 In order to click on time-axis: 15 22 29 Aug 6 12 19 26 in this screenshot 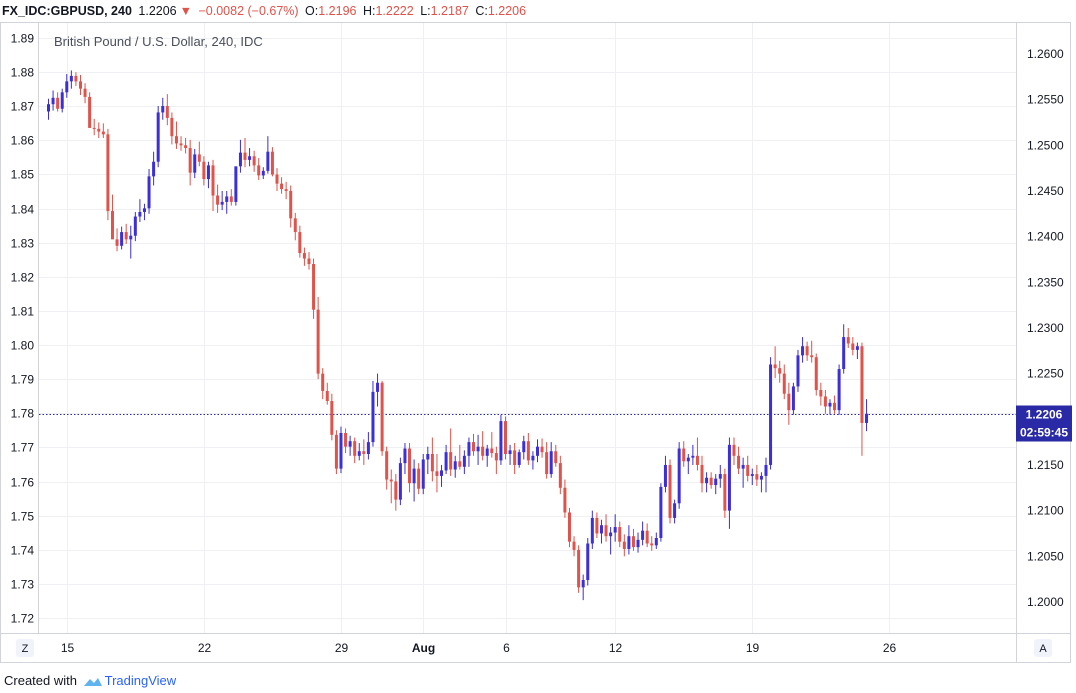, I will do `click(479, 648)`.